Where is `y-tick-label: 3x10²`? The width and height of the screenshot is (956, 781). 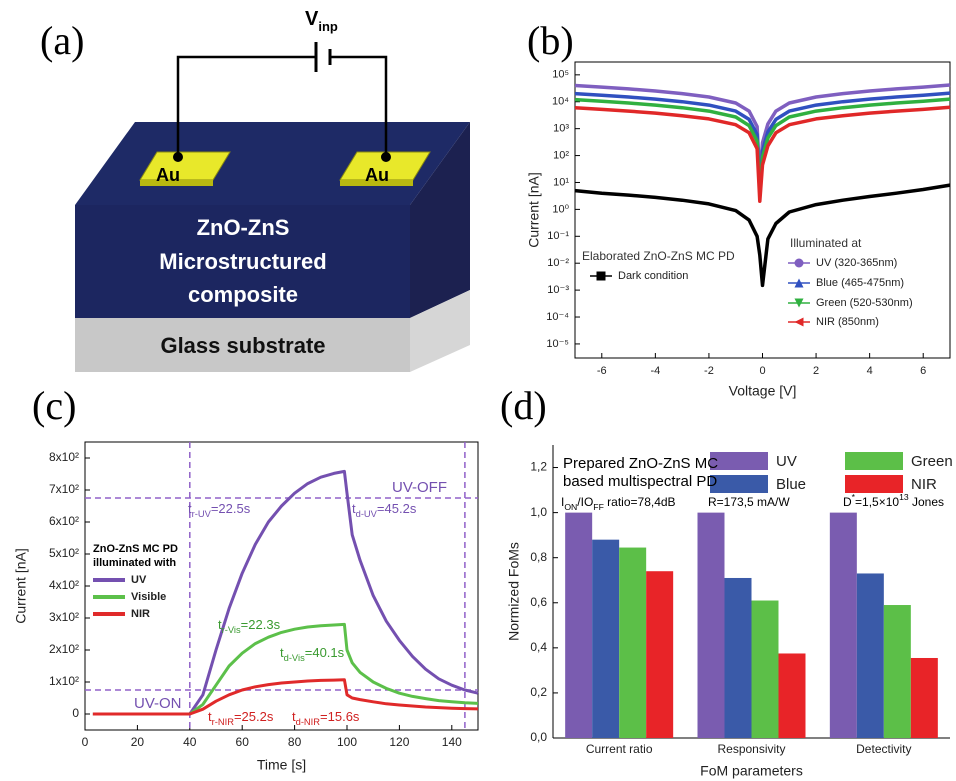
y-tick-label: 3x10² is located at coordinates (64, 617).